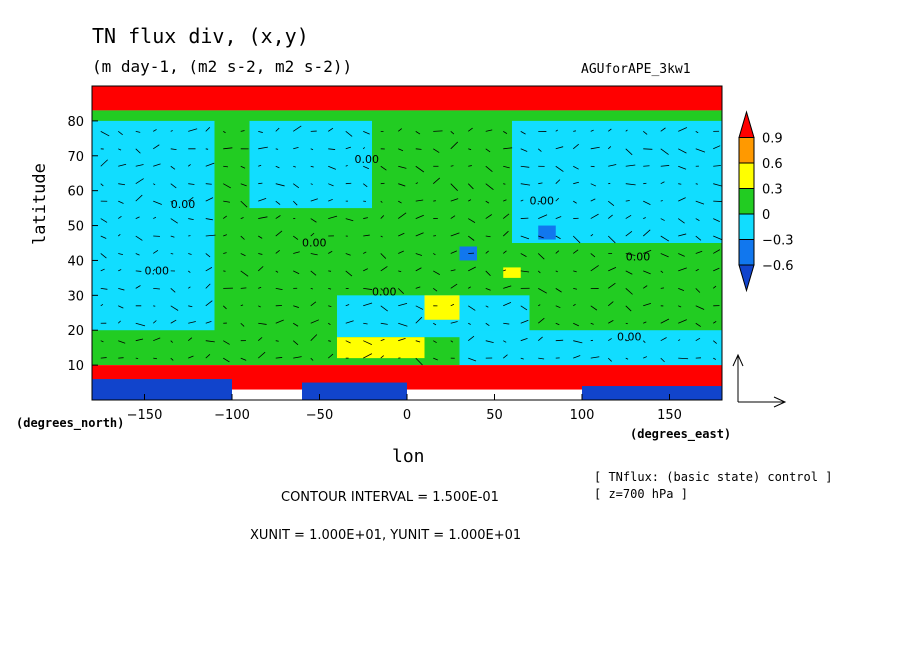 The height and width of the screenshot is (654, 904). What do you see at coordinates (407, 415) in the screenshot?
I see `x-tick-label: 0` at bounding box center [407, 415].